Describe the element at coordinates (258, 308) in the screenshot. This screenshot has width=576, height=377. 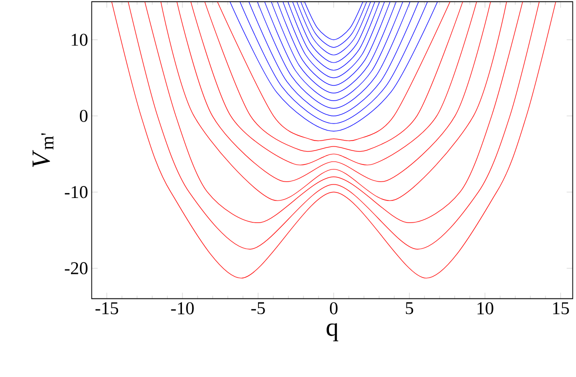
I see `x-tick-label: -5` at that location.